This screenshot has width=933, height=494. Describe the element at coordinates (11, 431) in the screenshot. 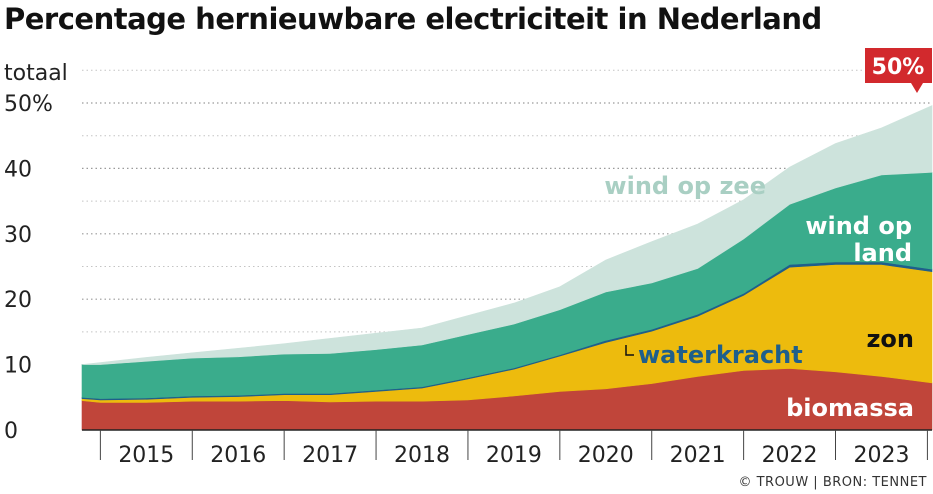

I see `y-tick-label: 0` at that location.